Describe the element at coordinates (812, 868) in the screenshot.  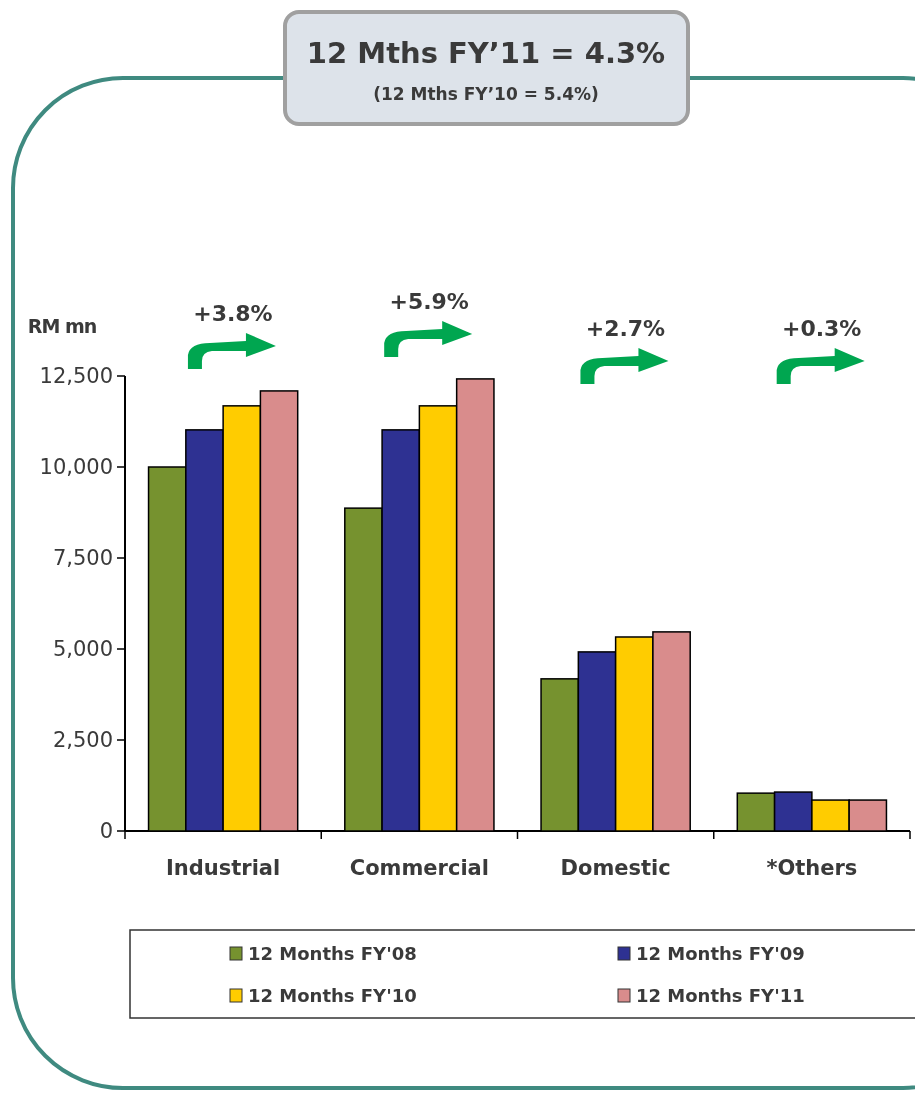
I see `x-tick-label: *Others` at that location.